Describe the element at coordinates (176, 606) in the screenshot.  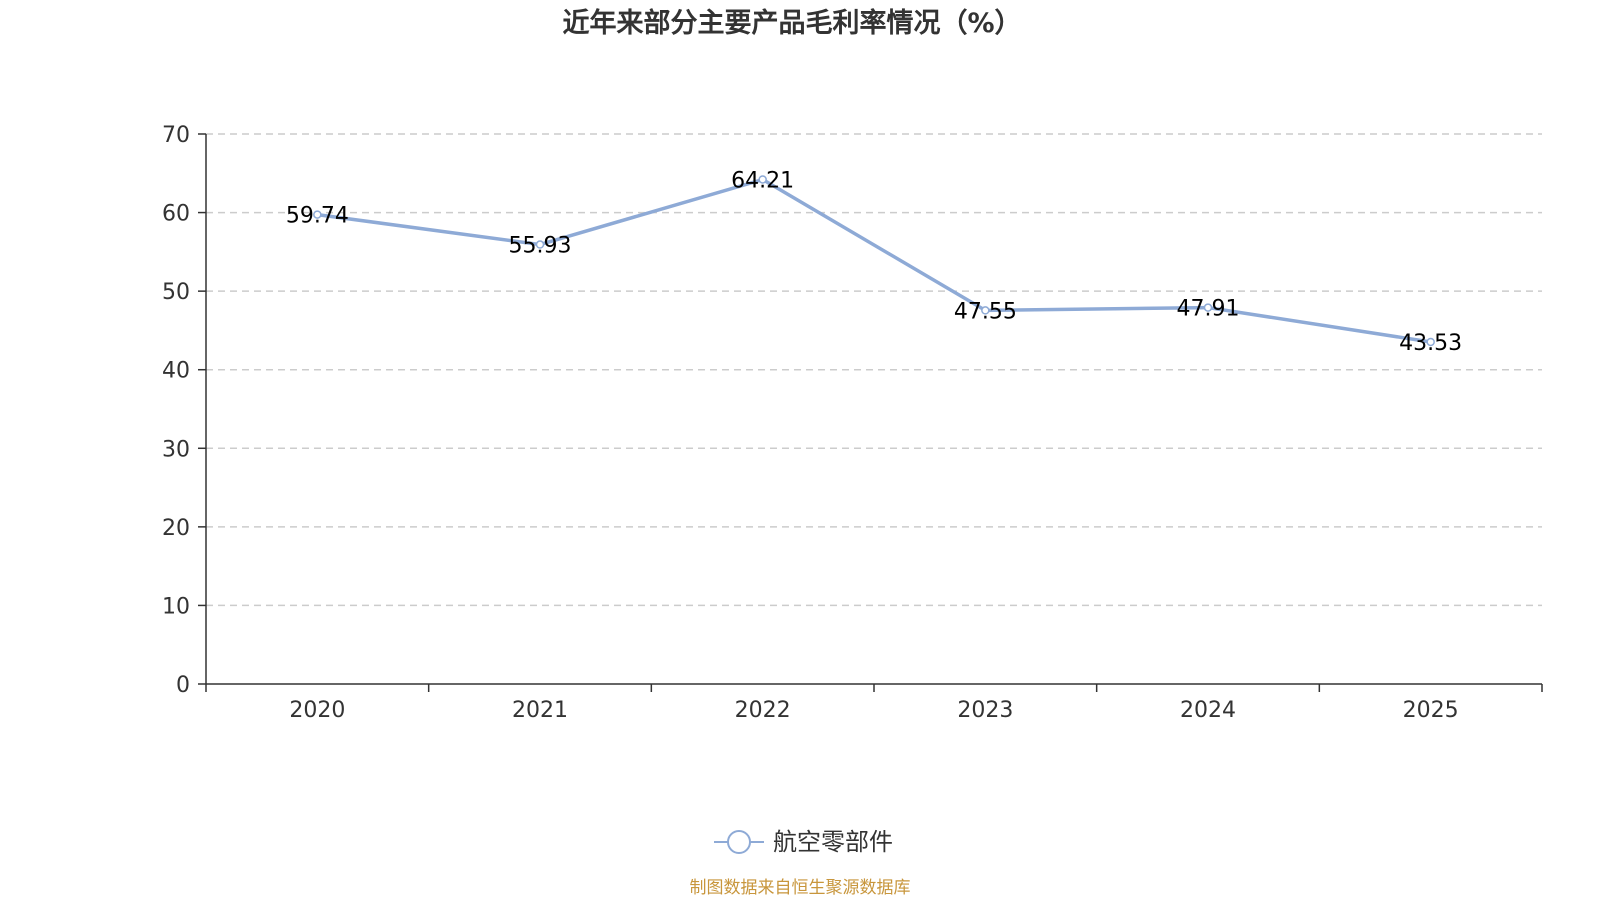
I see `y-tick-label-10: 10` at that location.